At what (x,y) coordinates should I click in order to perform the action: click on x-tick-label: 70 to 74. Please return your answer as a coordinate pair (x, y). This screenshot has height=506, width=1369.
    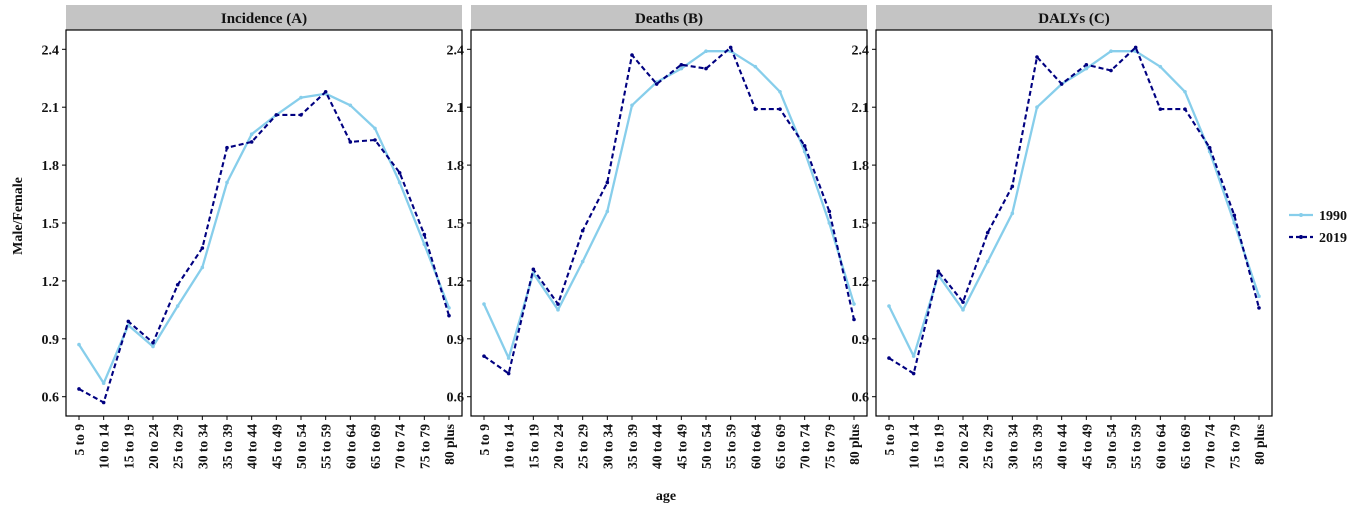
    Looking at the image, I should click on (1210, 446).